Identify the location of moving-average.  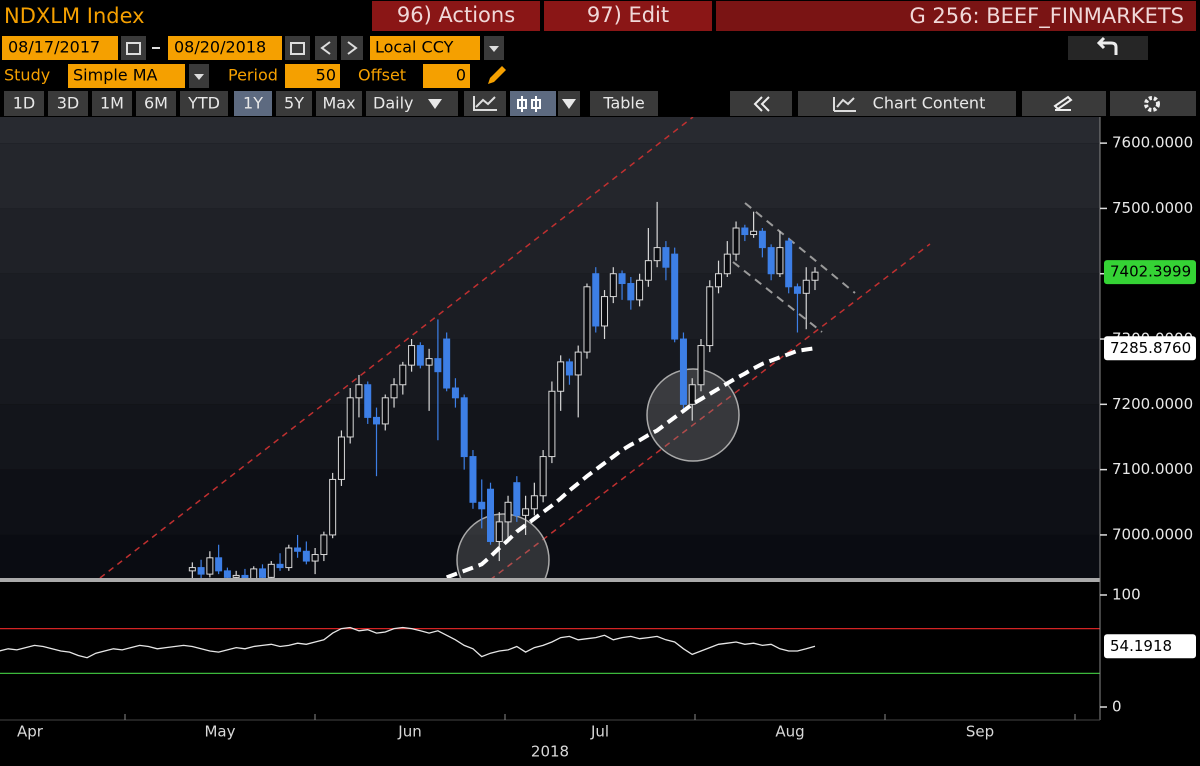
(630, 463).